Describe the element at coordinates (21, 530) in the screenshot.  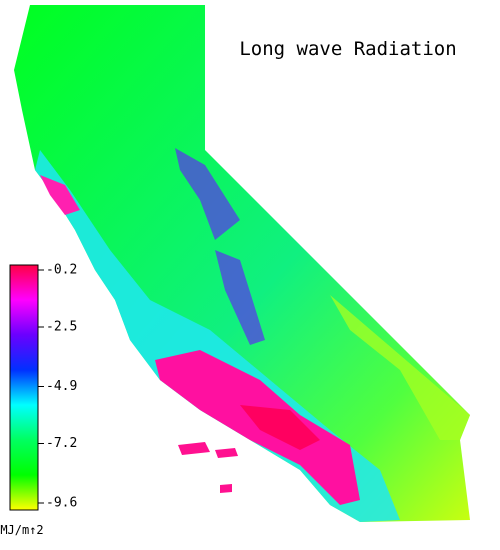
I see `colorbar-unit: MJ/m↑2` at that location.